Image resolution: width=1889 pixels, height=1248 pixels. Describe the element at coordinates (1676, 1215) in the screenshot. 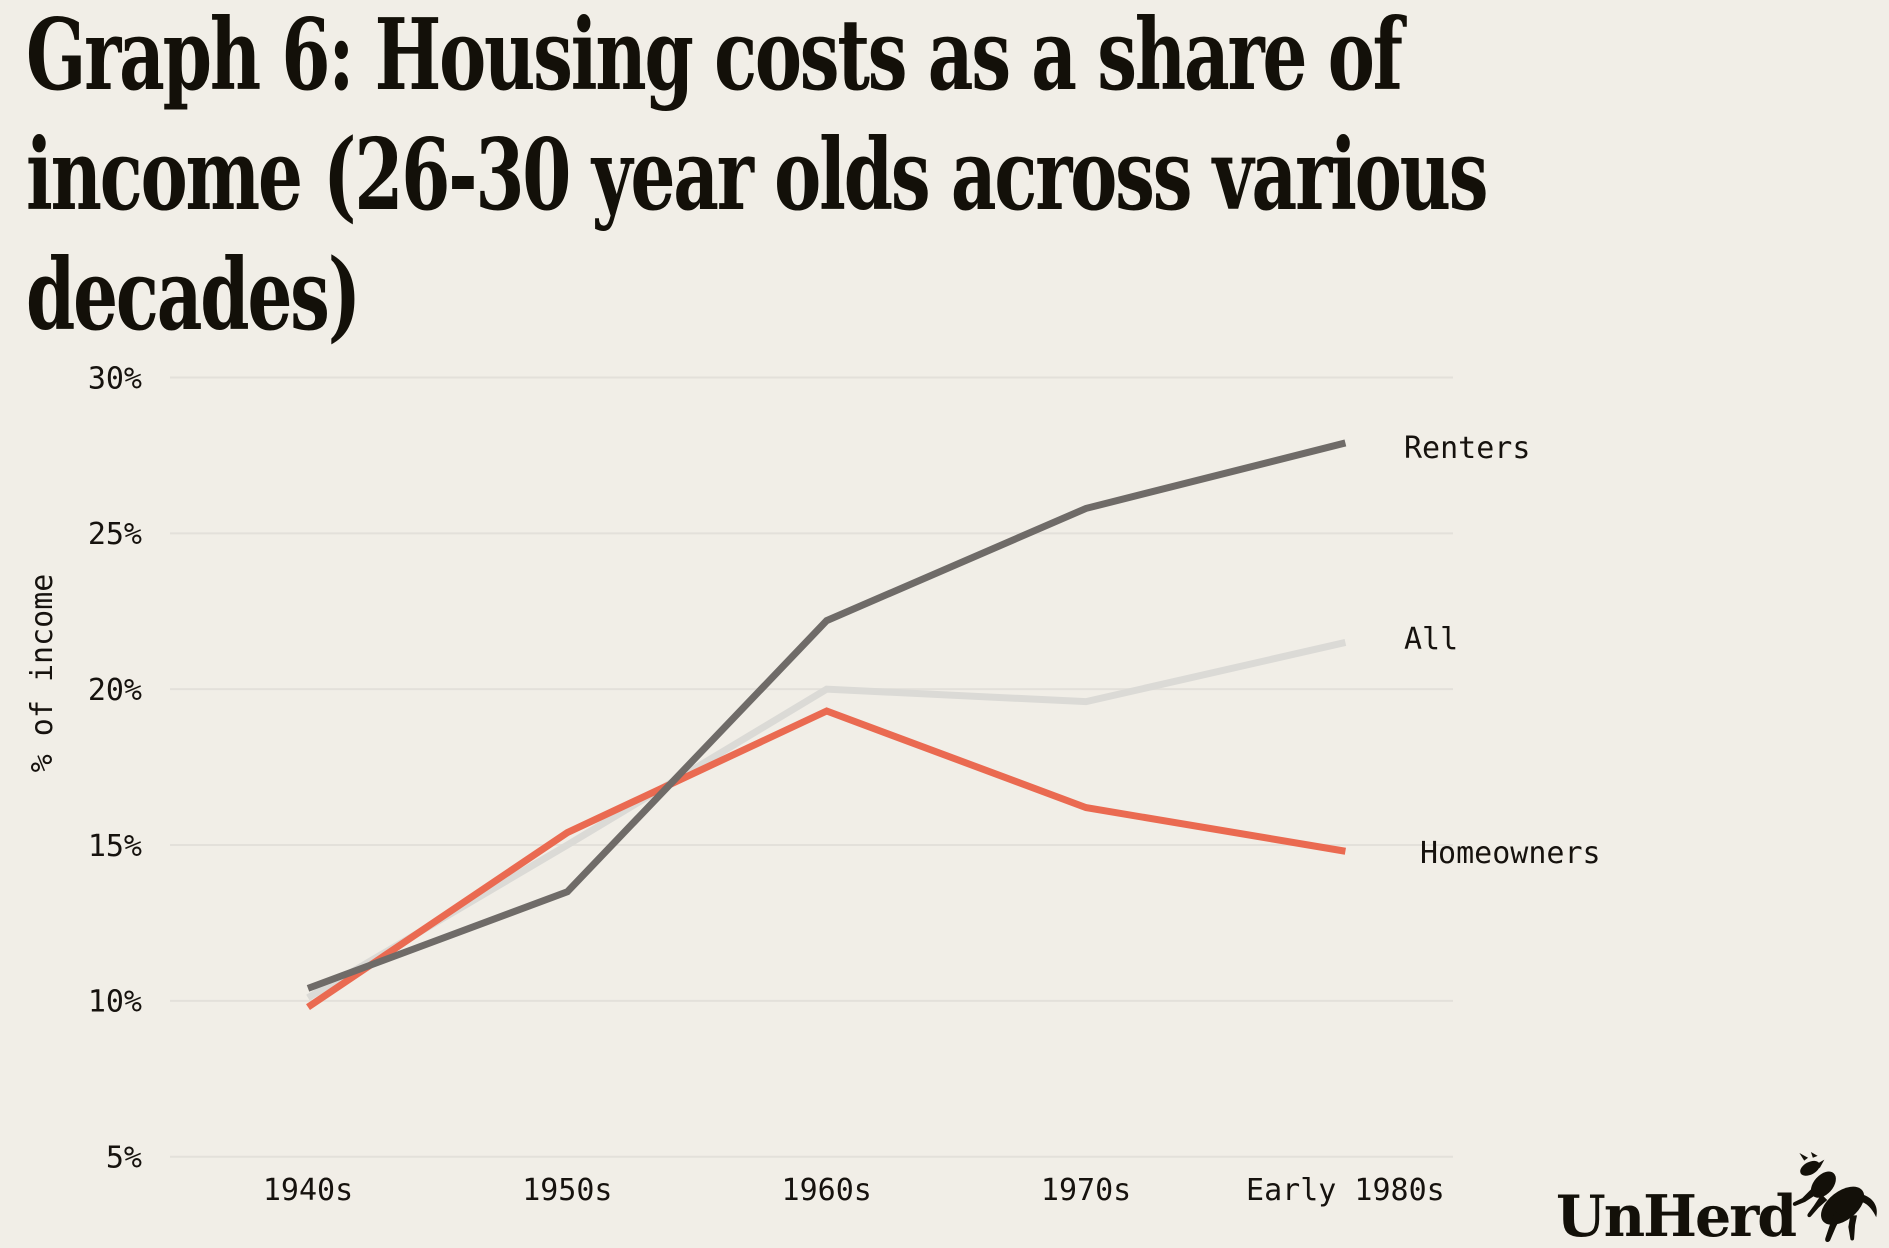

I see `unherd-wordmark: UnHerd` at that location.